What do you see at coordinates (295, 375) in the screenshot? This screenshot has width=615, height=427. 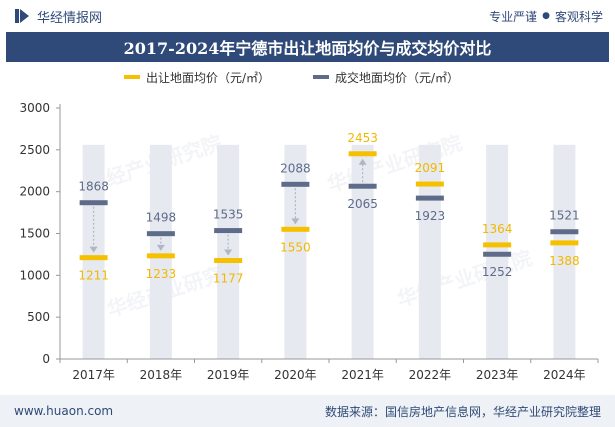 I see `x-tick-label: 2020年` at bounding box center [295, 375].